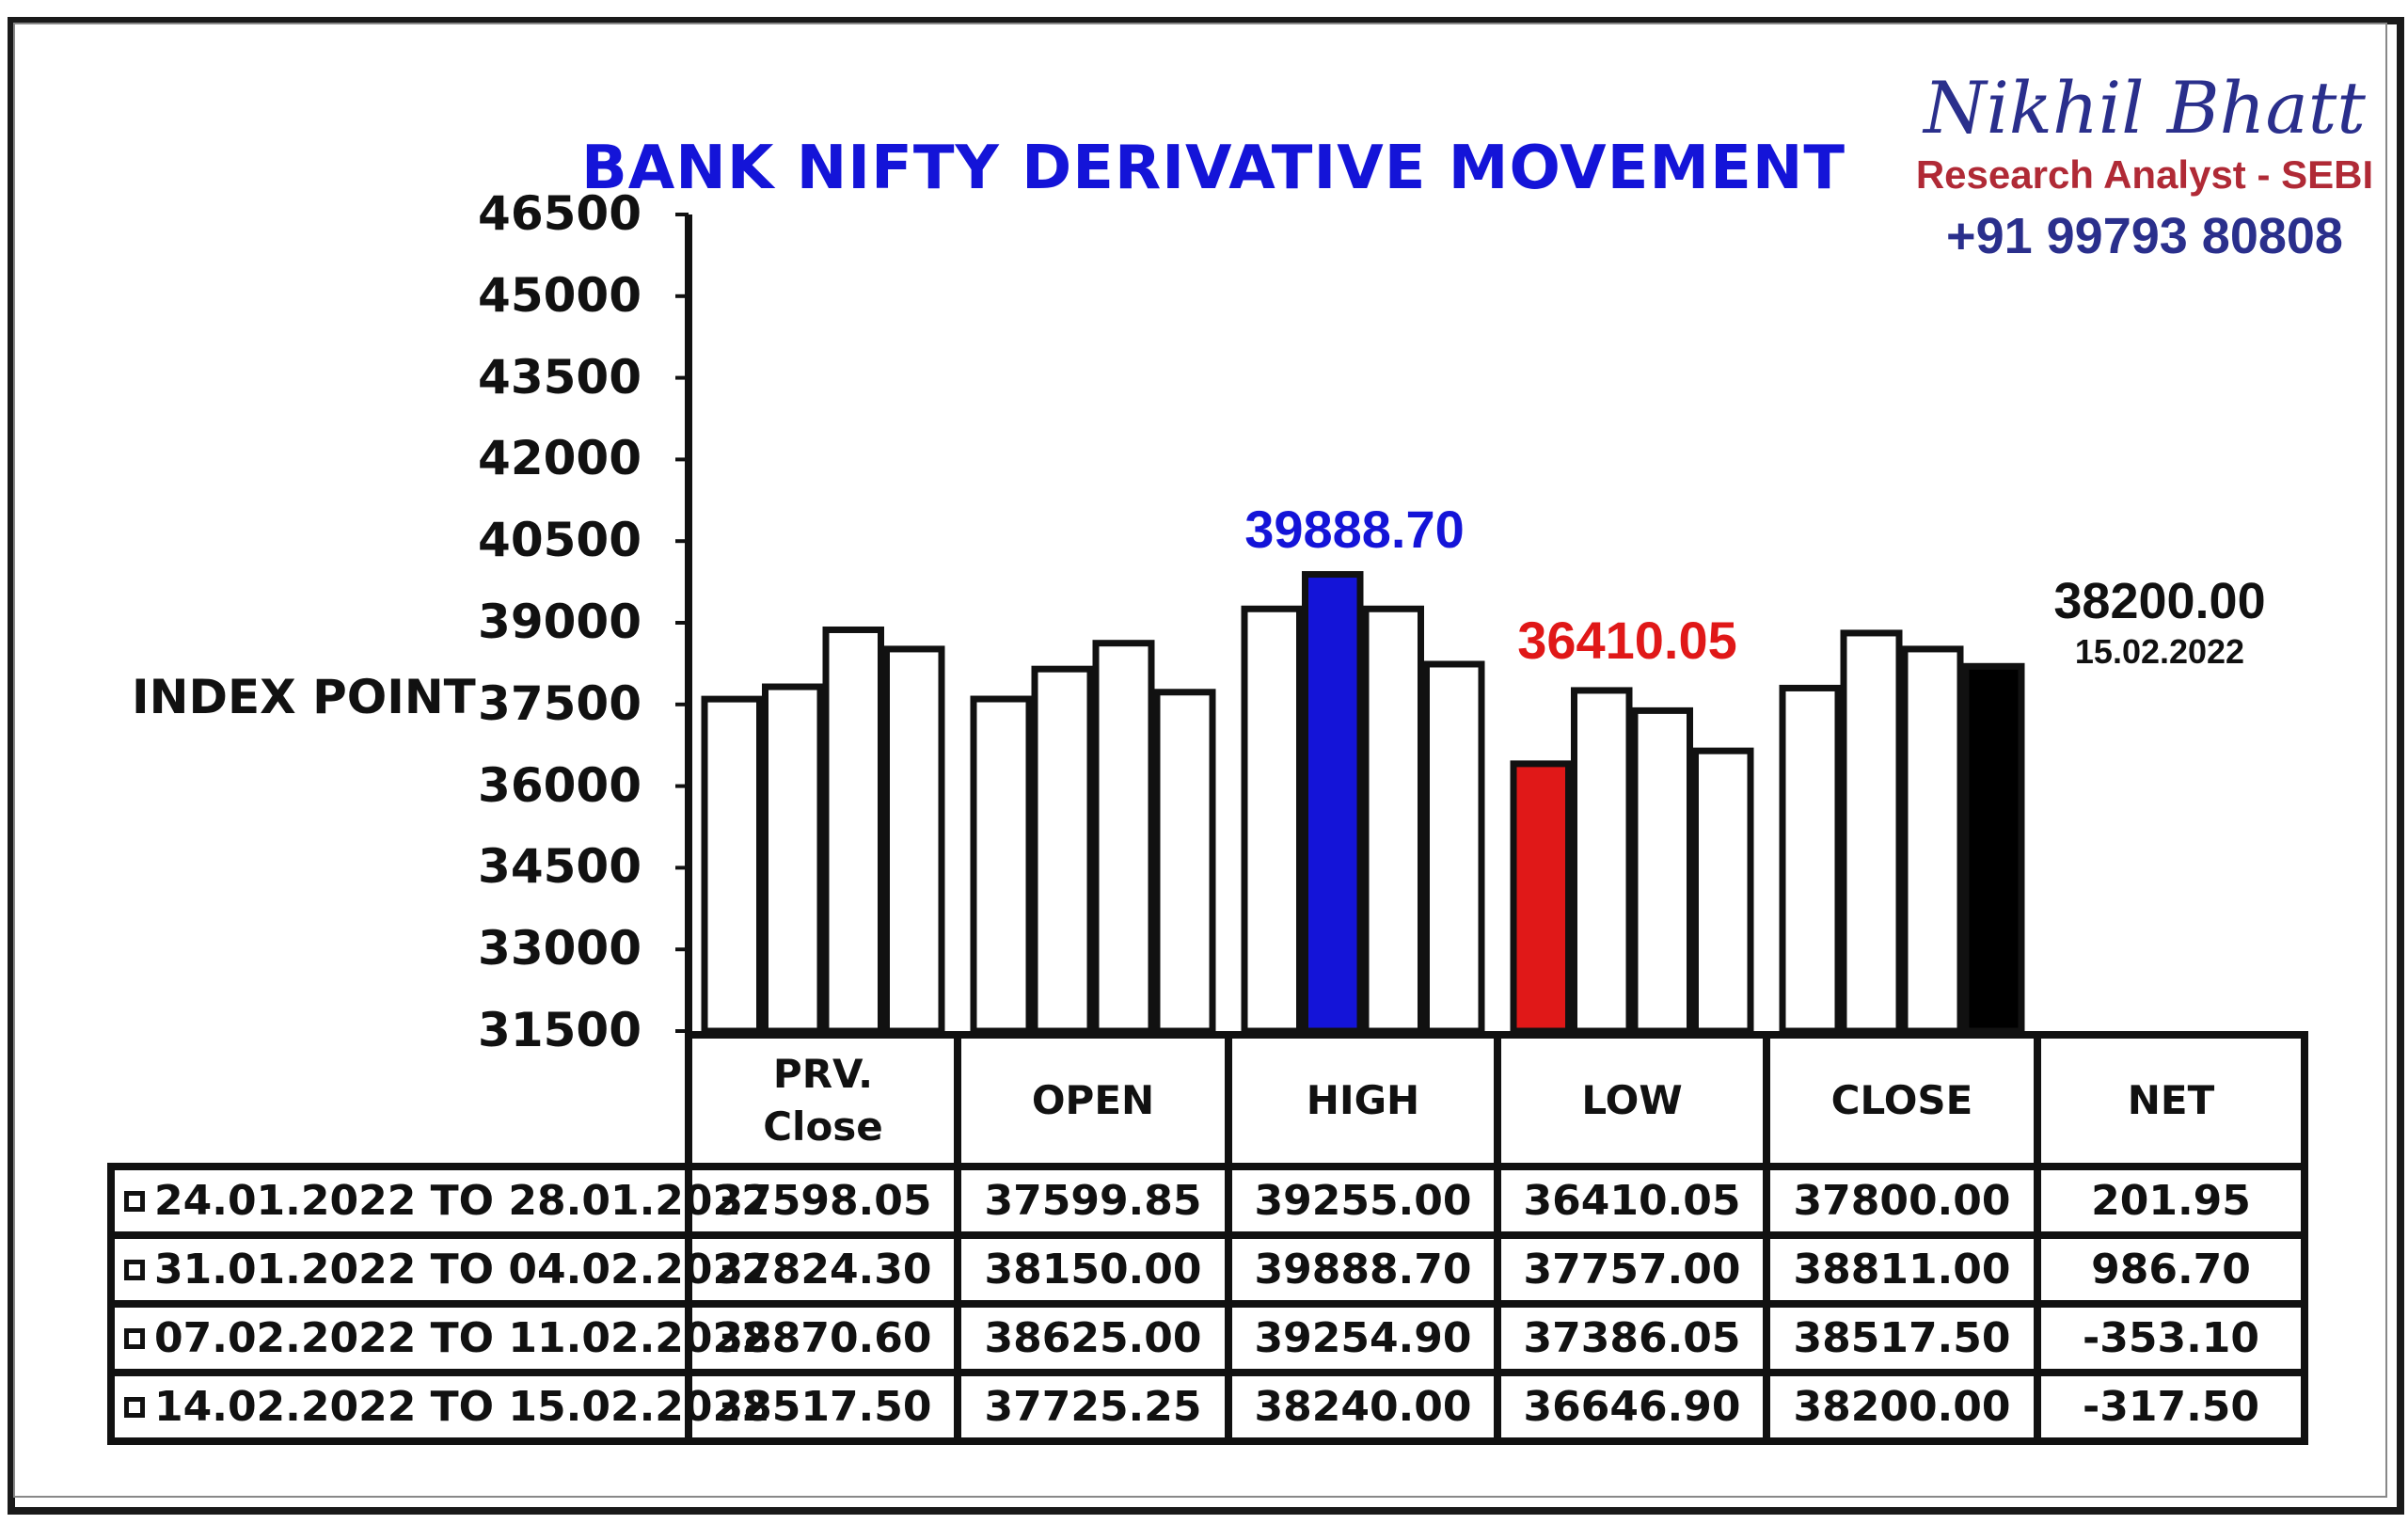 This screenshot has width=2408, height=1524. Describe the element at coordinates (823, 1201) in the screenshot. I see `table-cell: 37598.05` at that location.